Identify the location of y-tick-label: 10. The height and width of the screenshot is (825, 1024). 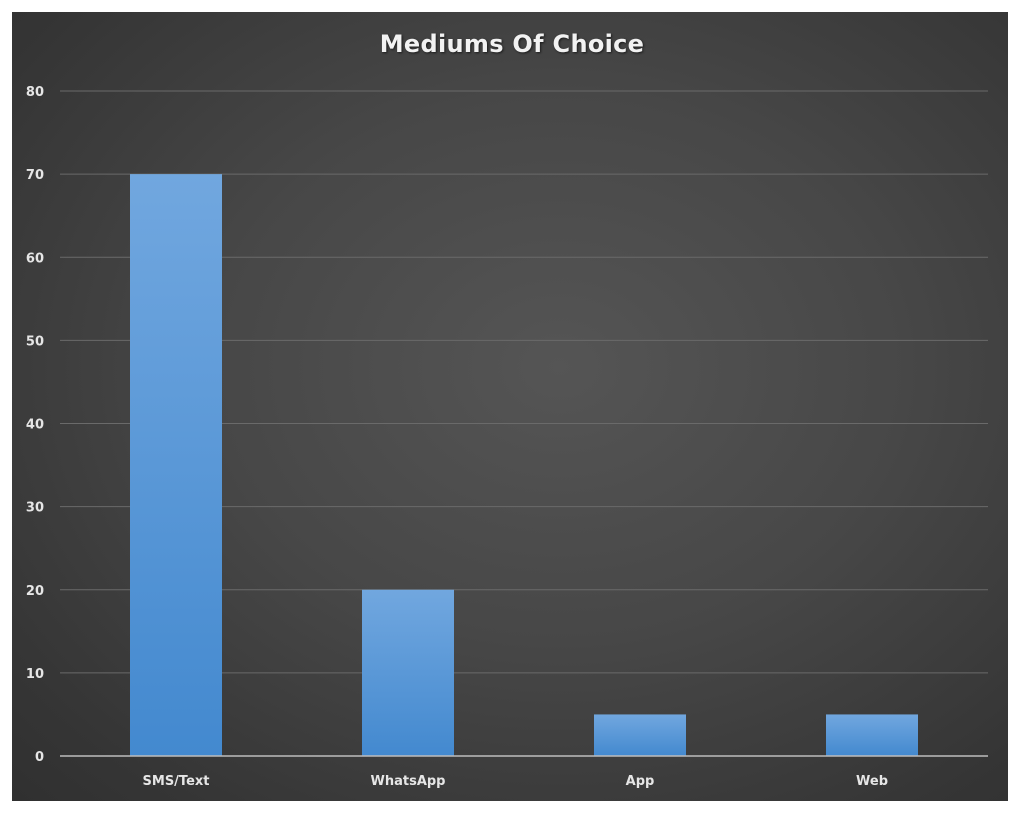
(35, 674).